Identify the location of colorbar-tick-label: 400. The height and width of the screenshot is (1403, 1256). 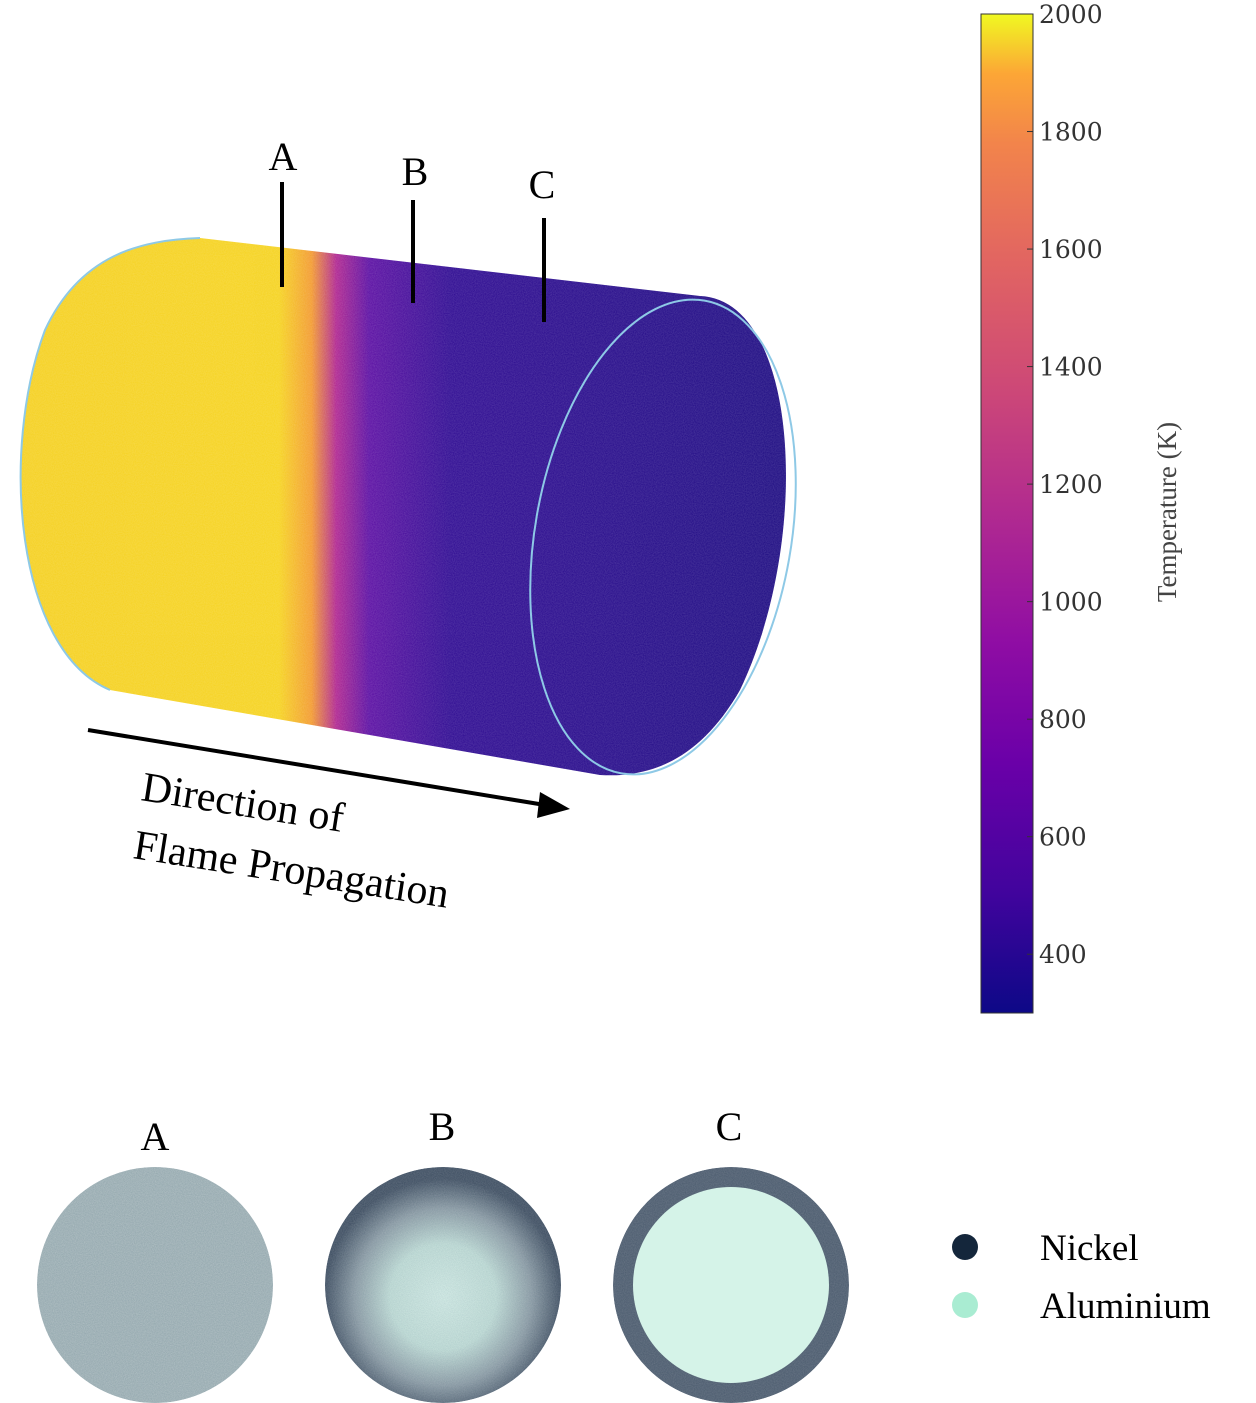
(1063, 954).